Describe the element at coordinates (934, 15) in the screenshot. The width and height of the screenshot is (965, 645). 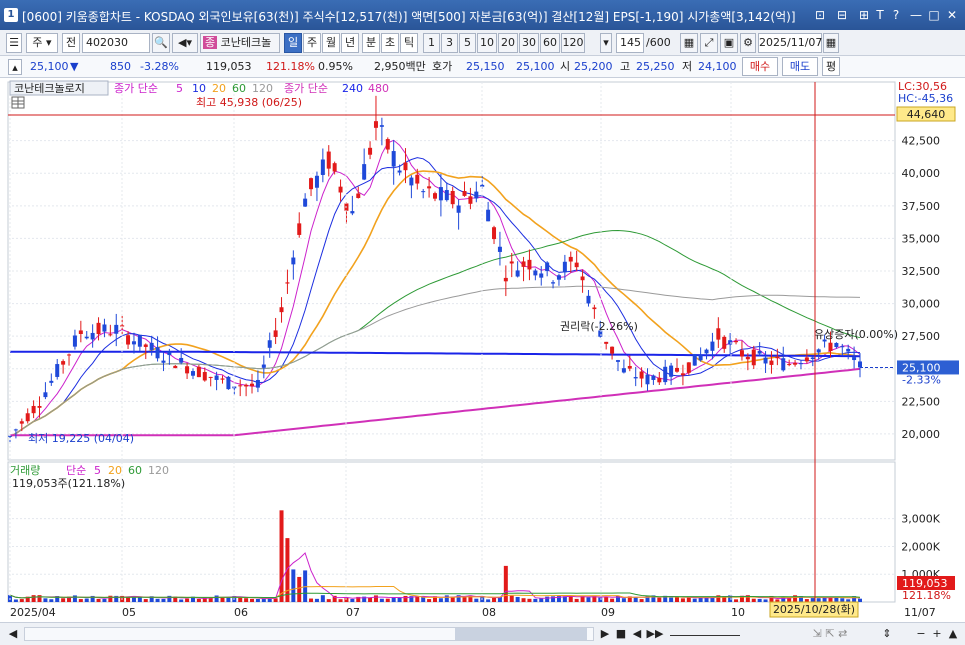
I see `maximize-icon: □` at that location.